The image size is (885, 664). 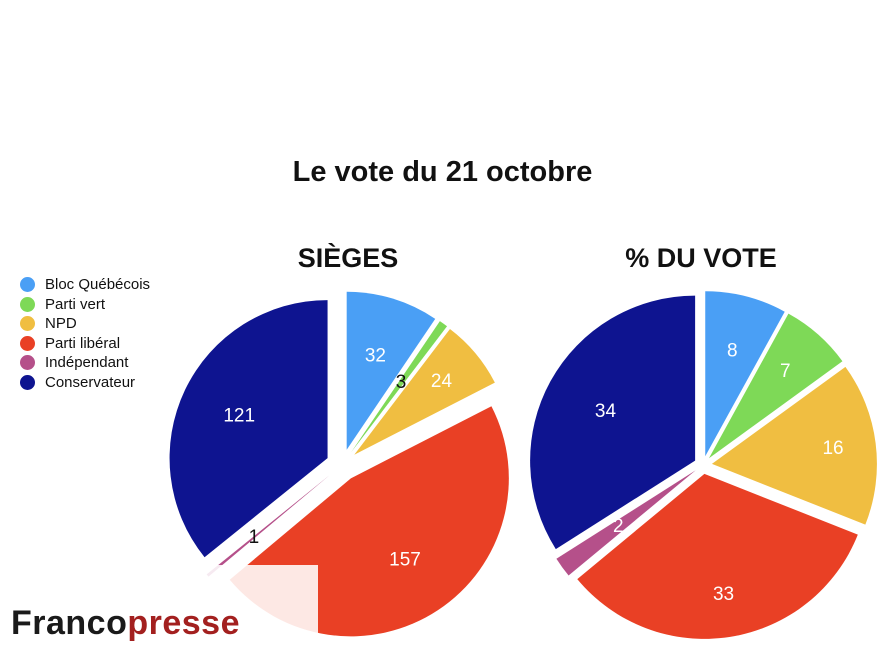 What do you see at coordinates (442, 381) in the screenshot?
I see `pie-label-npd: 24` at bounding box center [442, 381].